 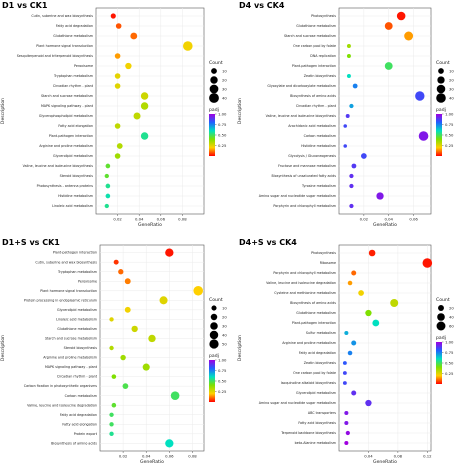 I want to click on padj-colorbar, so click(x=212, y=135).